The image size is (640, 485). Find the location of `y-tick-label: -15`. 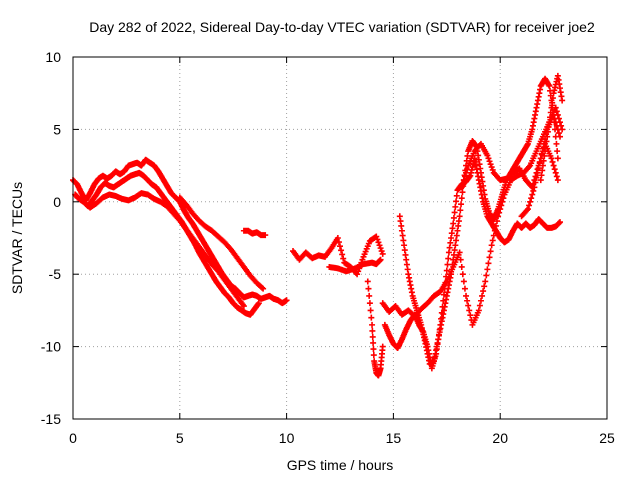

y-tick-label: -15 is located at coordinates (51, 419).